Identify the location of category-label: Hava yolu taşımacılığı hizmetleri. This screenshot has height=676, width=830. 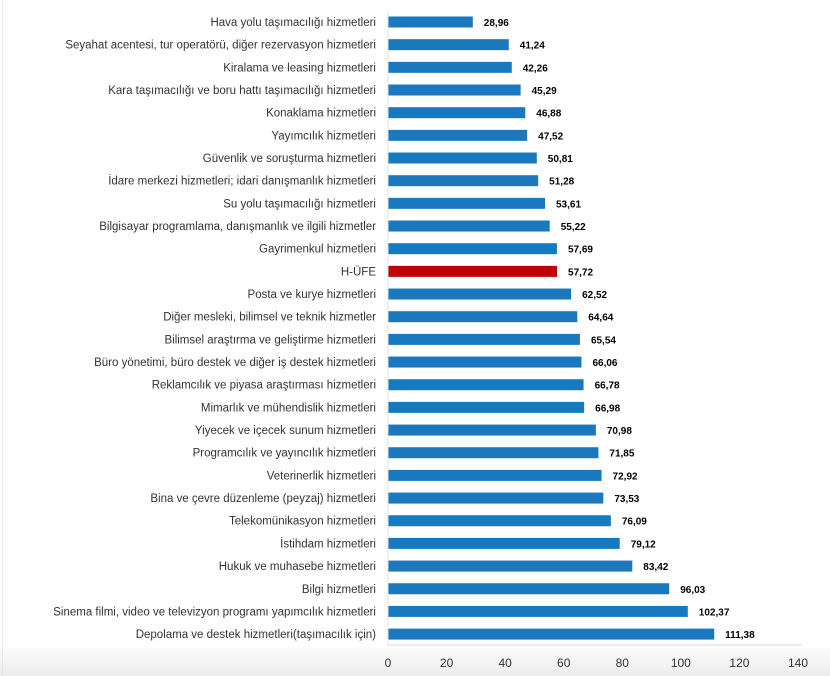
(293, 23).